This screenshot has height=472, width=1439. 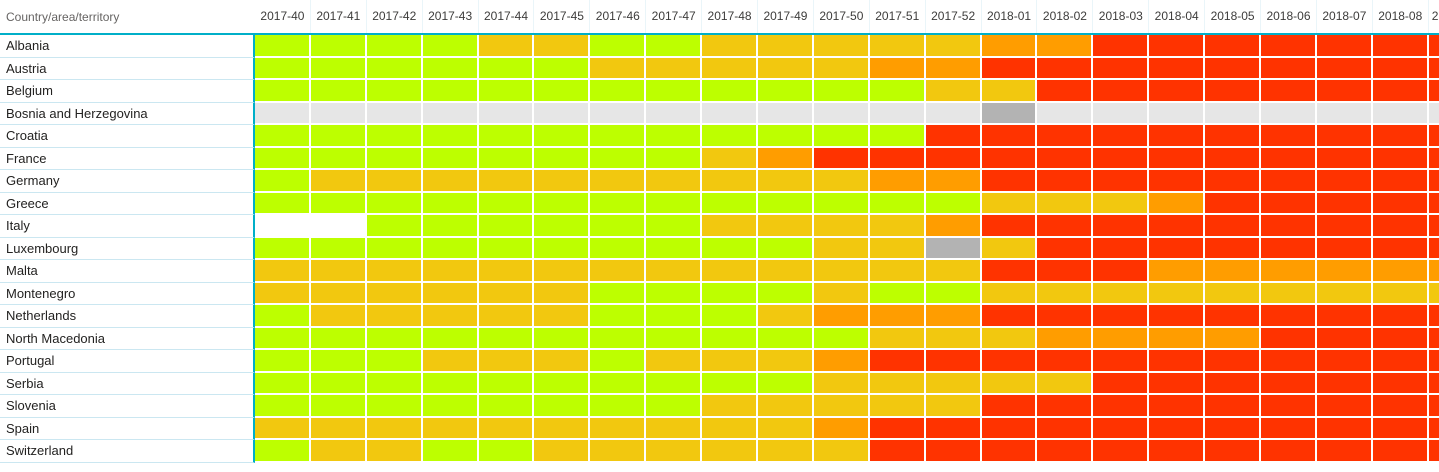 I want to click on row-label: Albania, so click(x=127, y=46).